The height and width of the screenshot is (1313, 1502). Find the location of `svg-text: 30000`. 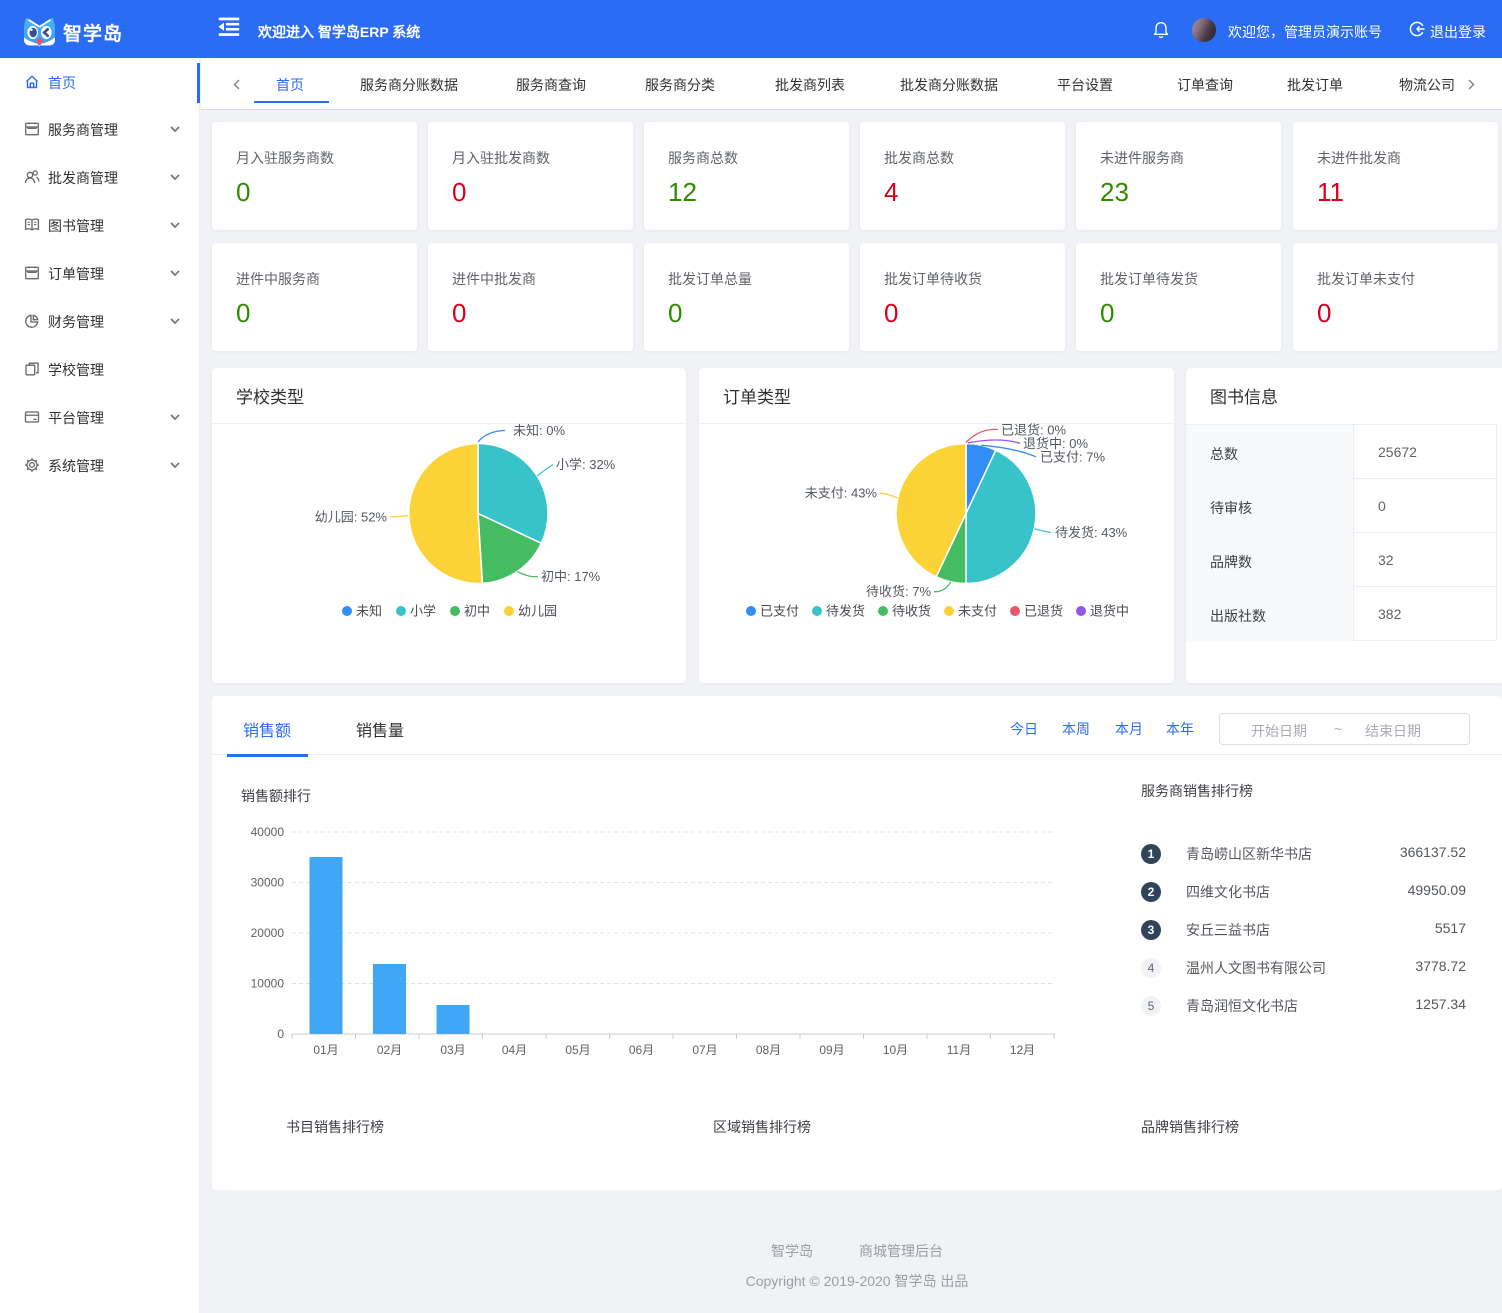

svg-text: 30000 is located at coordinates (268, 883).